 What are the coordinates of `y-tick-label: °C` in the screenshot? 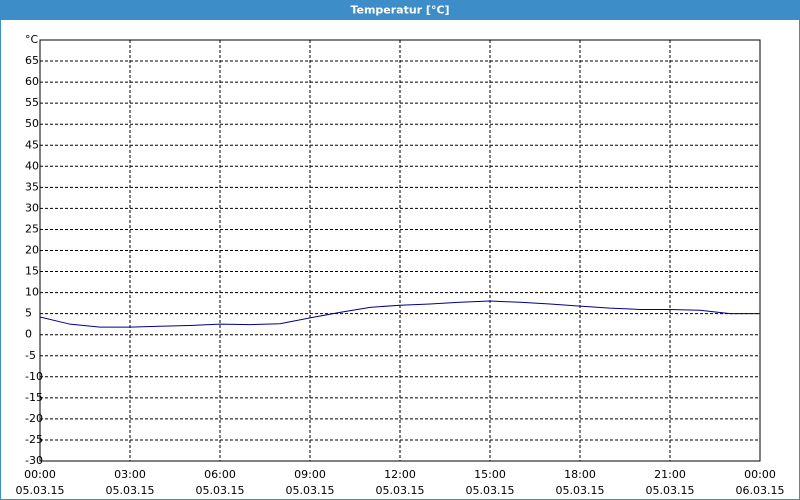 It's located at (32, 39).